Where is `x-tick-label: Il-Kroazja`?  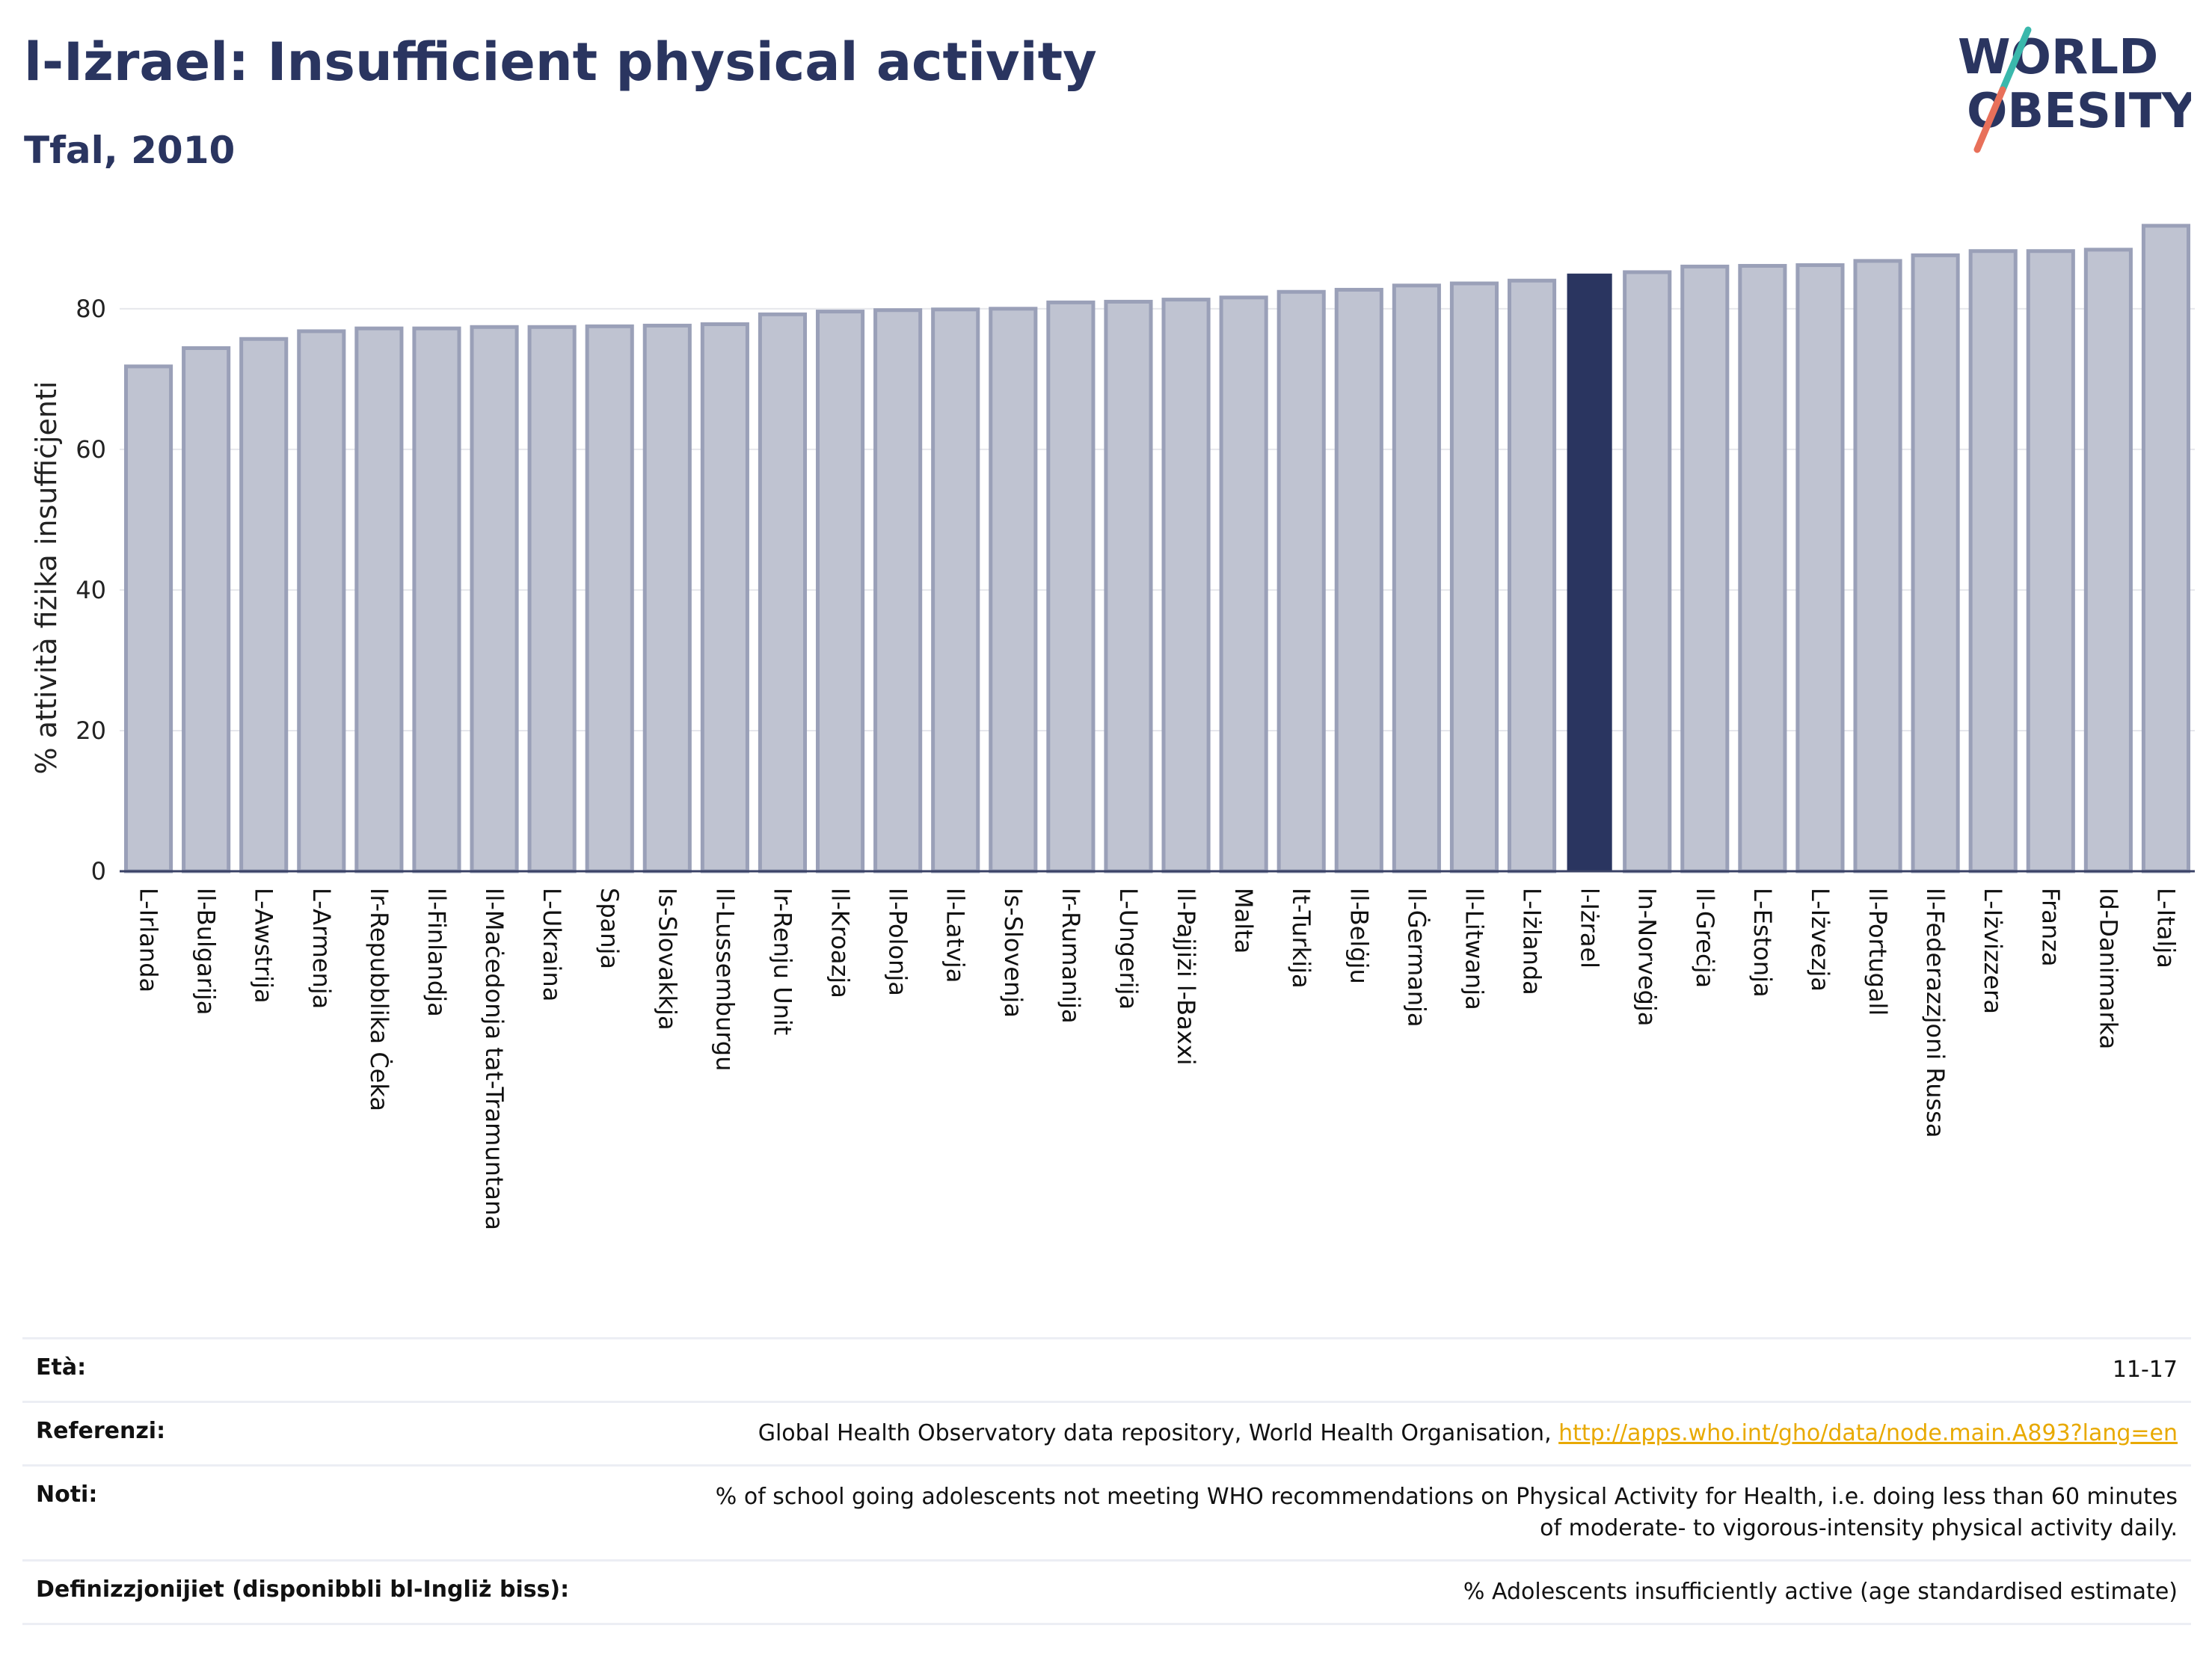 x-tick-label: Il-Kroazja is located at coordinates (840, 943).